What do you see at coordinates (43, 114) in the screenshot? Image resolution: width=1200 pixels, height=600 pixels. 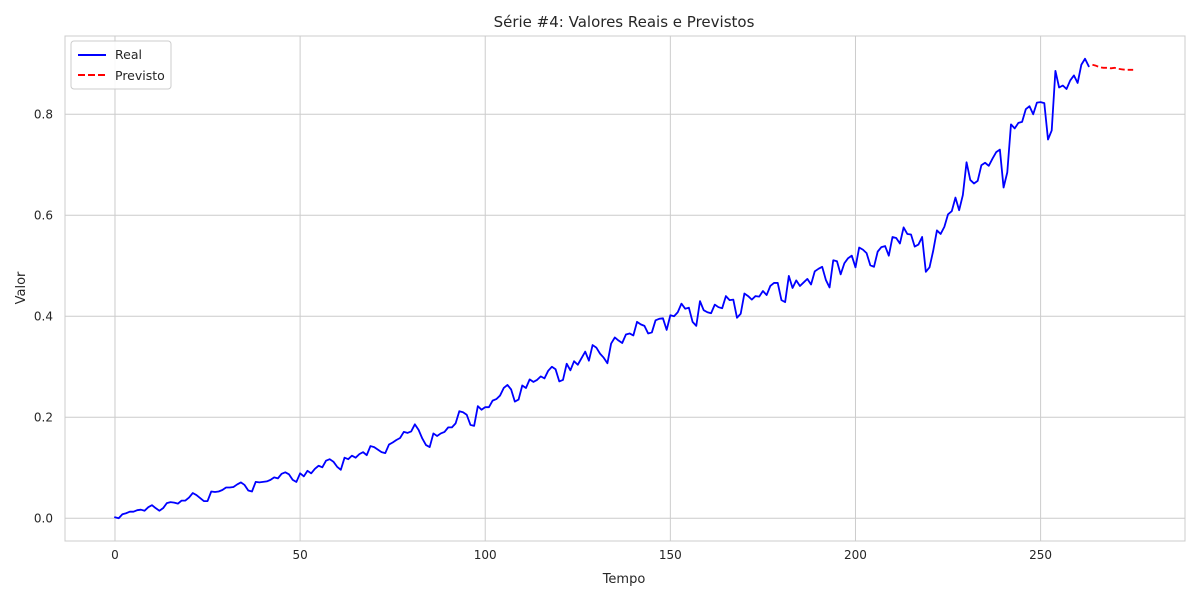 I see `y-tick-label: 0.8` at bounding box center [43, 114].